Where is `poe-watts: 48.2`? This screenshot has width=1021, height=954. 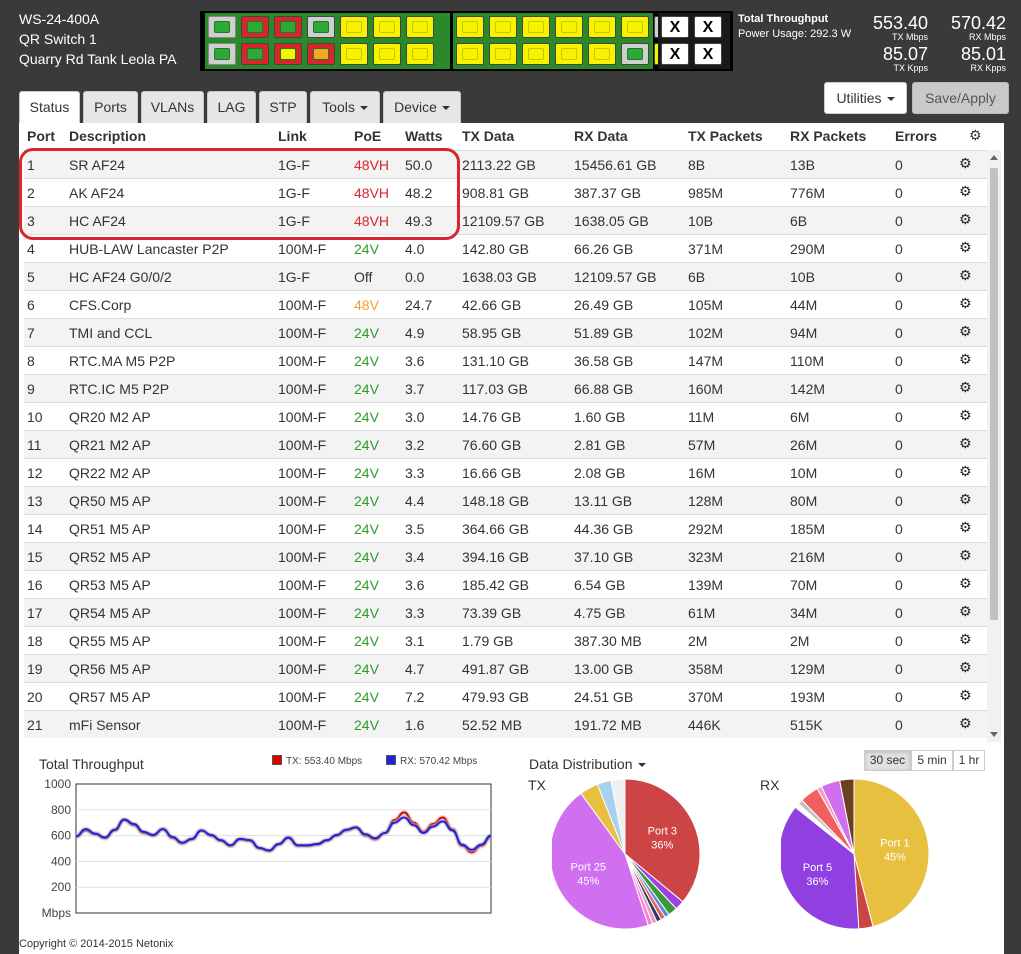 poe-watts: 48.2 is located at coordinates (419, 193).